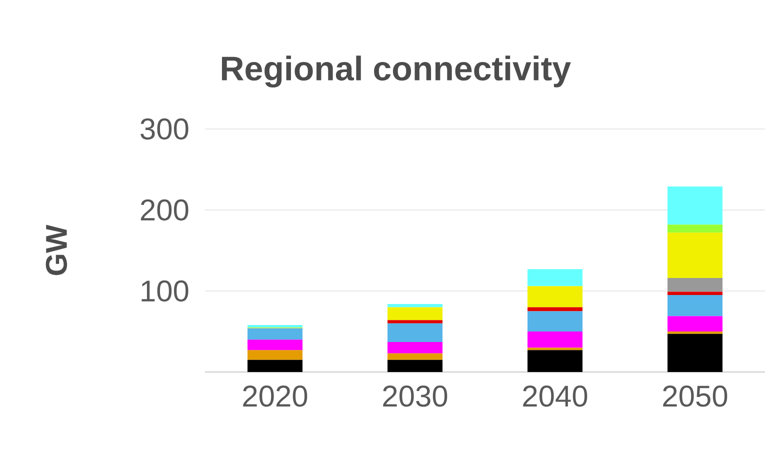 The height and width of the screenshot is (467, 772). Describe the element at coordinates (57, 250) in the screenshot. I see `y-axis-title: GW` at that location.